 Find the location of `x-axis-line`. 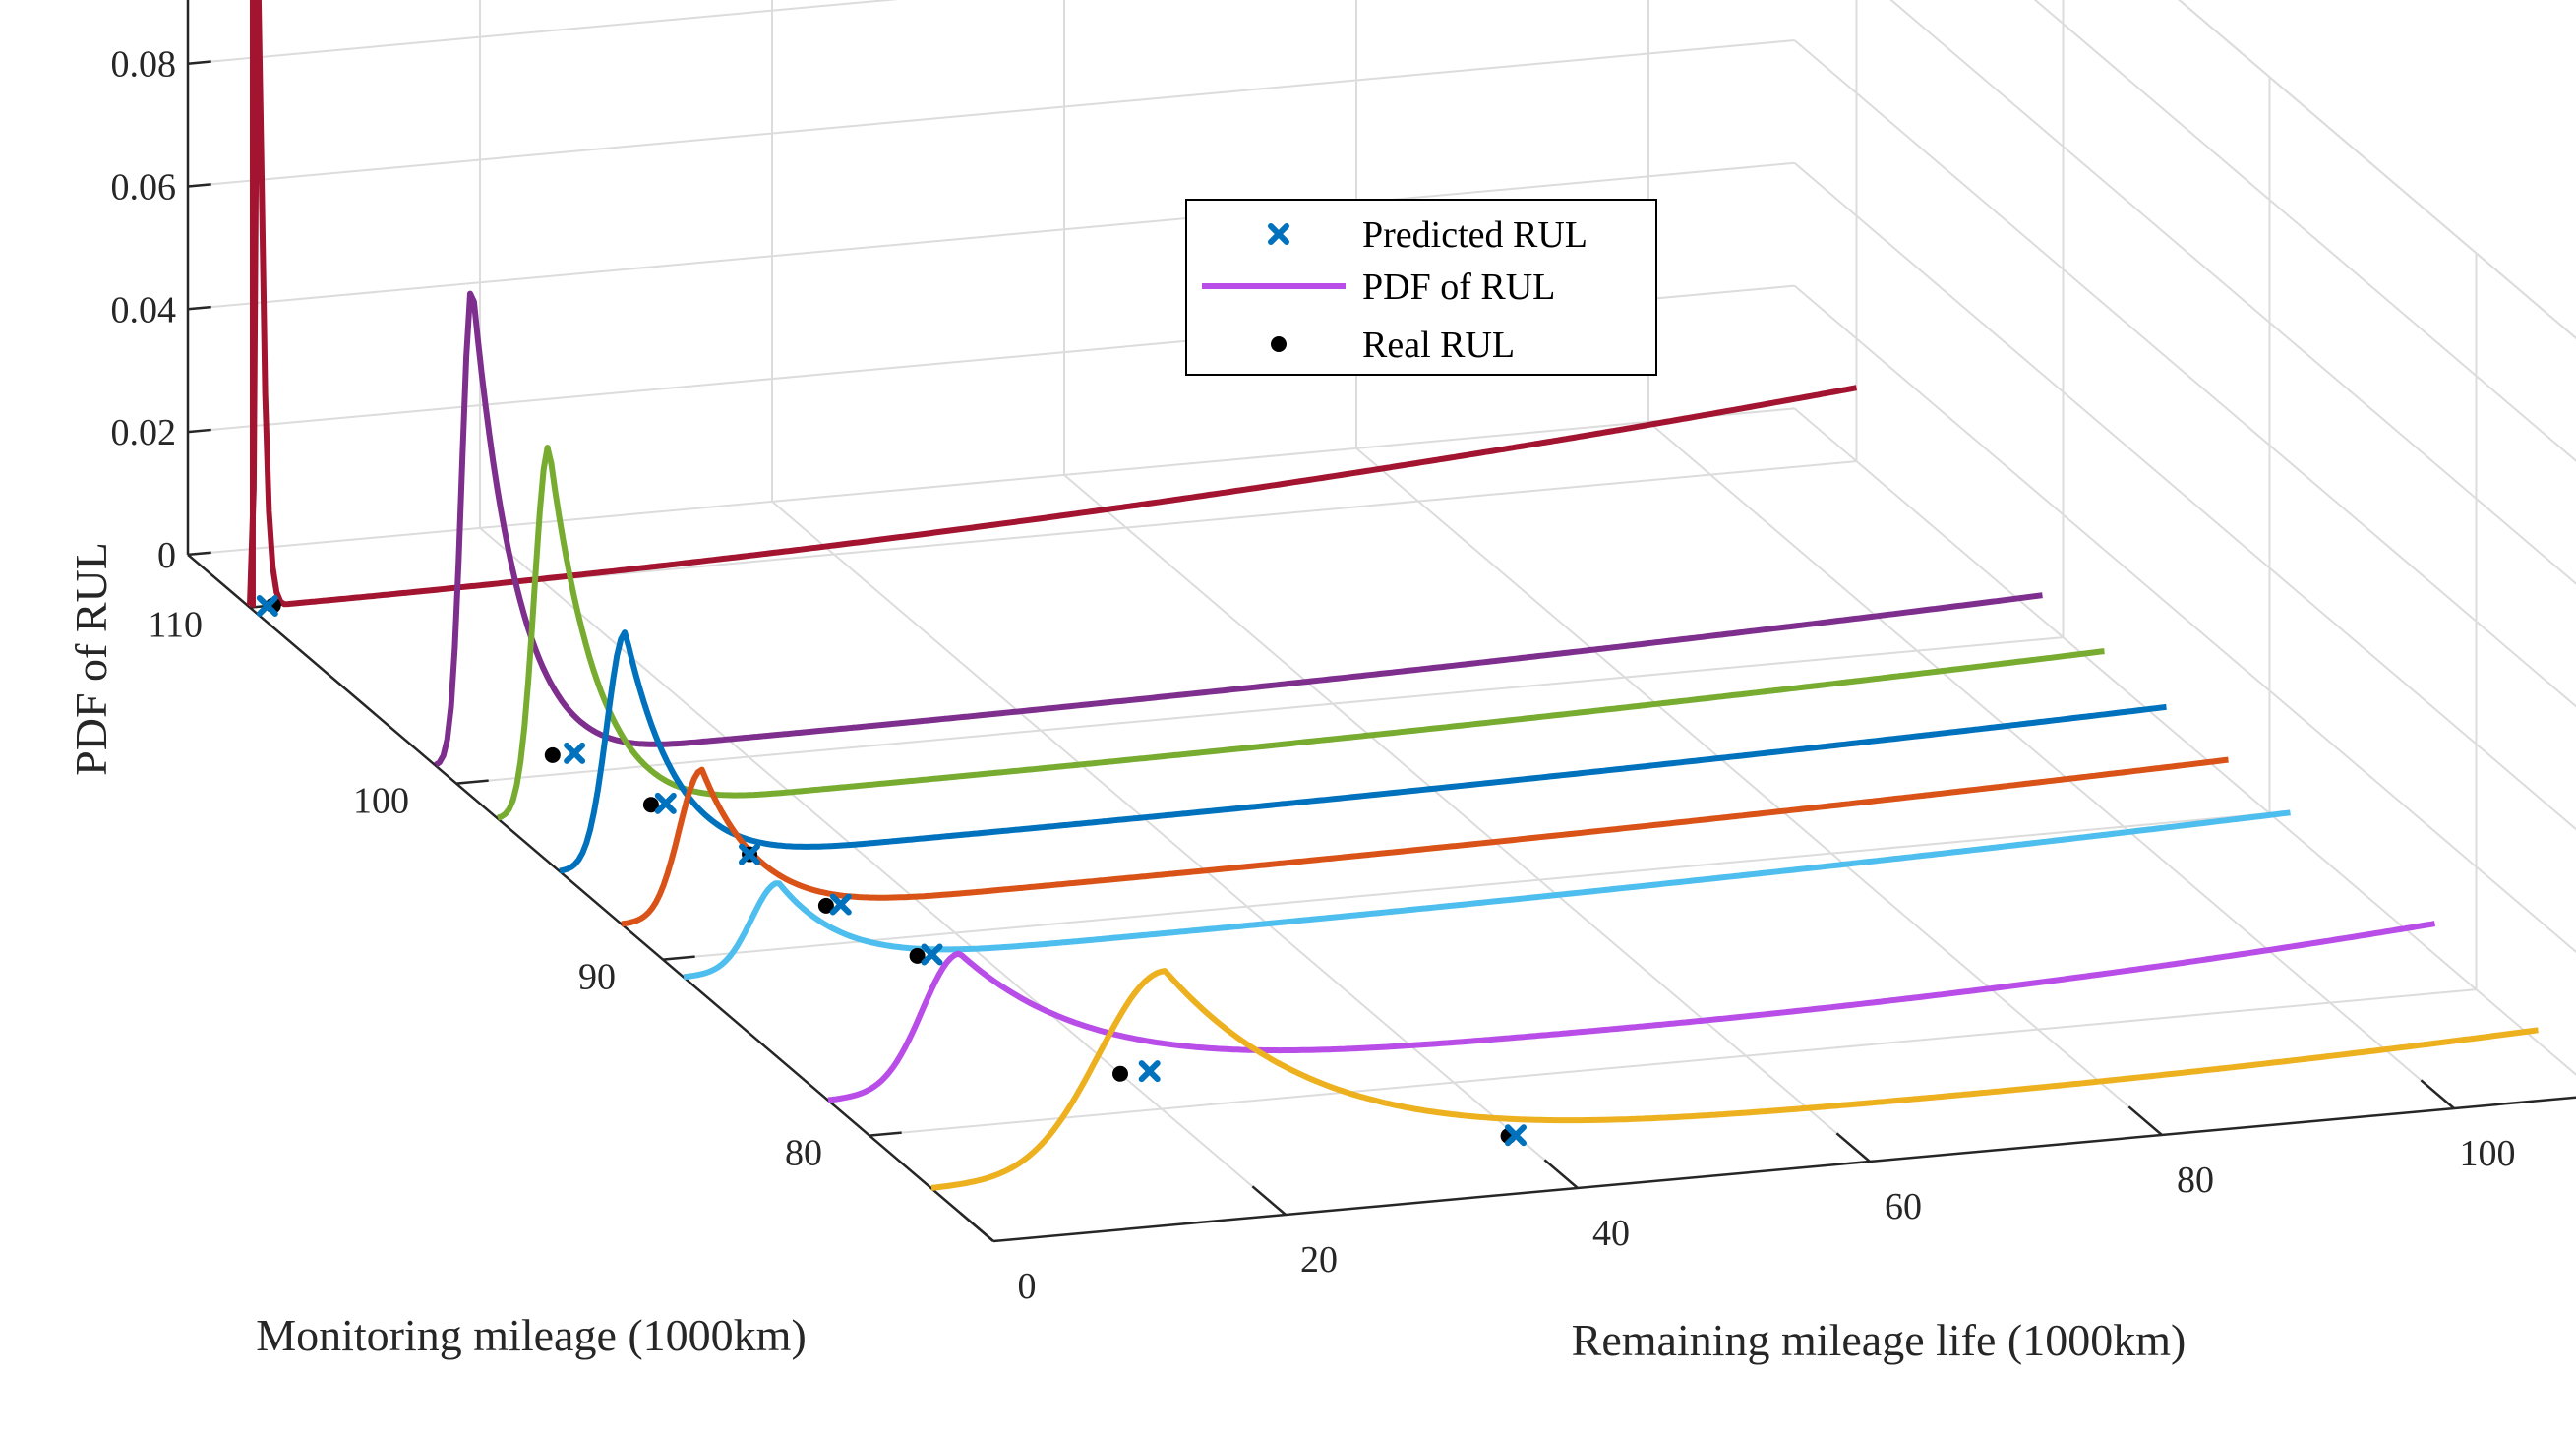

x-axis-line is located at coordinates (1784, 1169).